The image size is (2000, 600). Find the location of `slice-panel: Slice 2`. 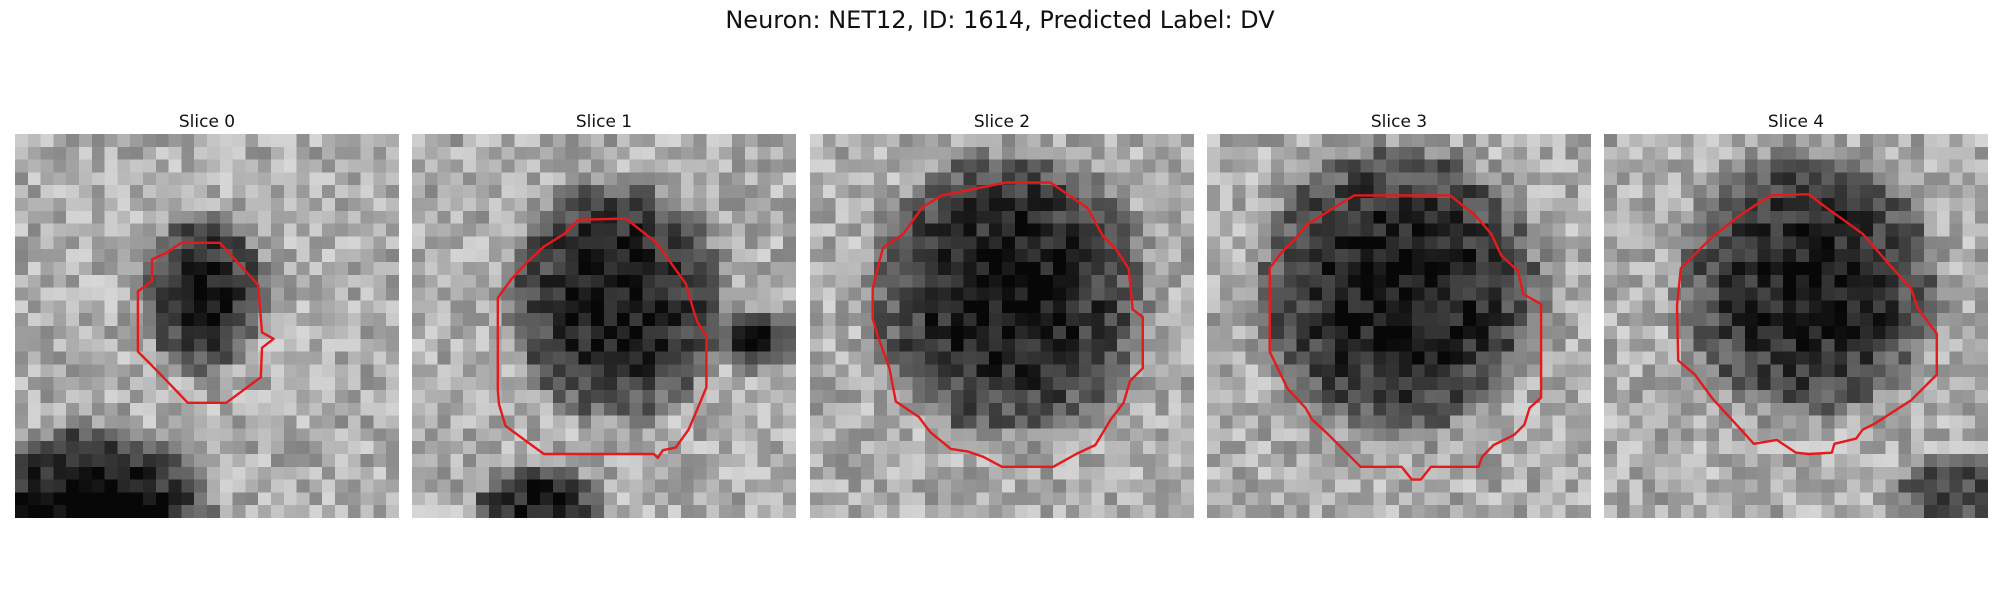

slice-panel: Slice 2 is located at coordinates (1002, 314).